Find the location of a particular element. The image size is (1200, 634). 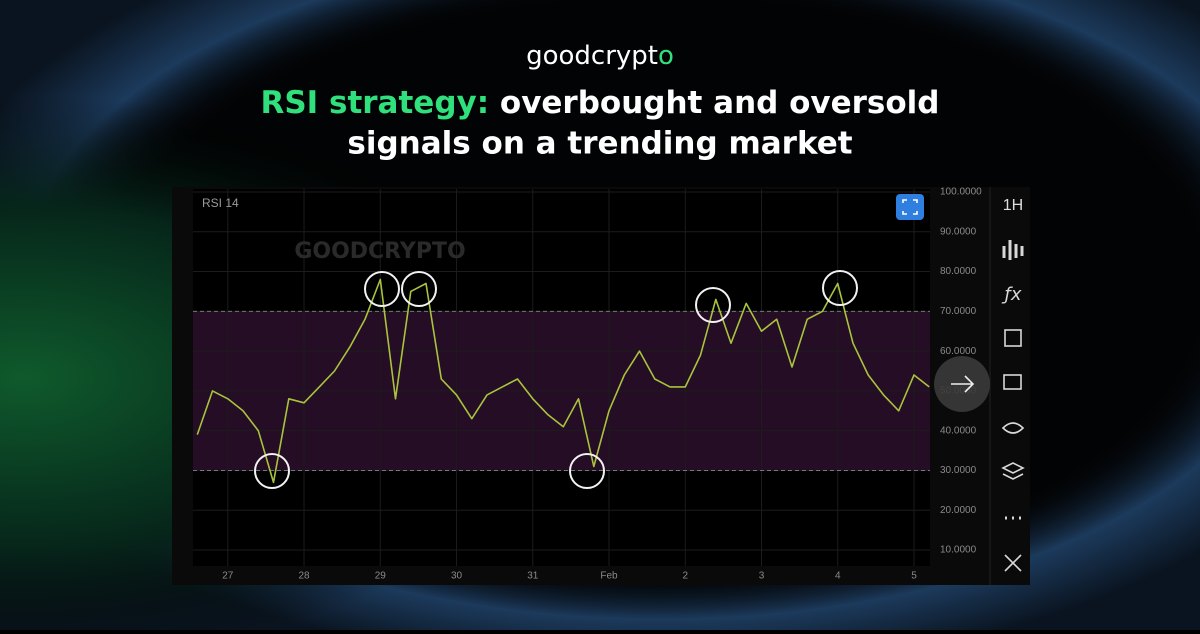

brand-main: goodcrypt is located at coordinates (592, 56).